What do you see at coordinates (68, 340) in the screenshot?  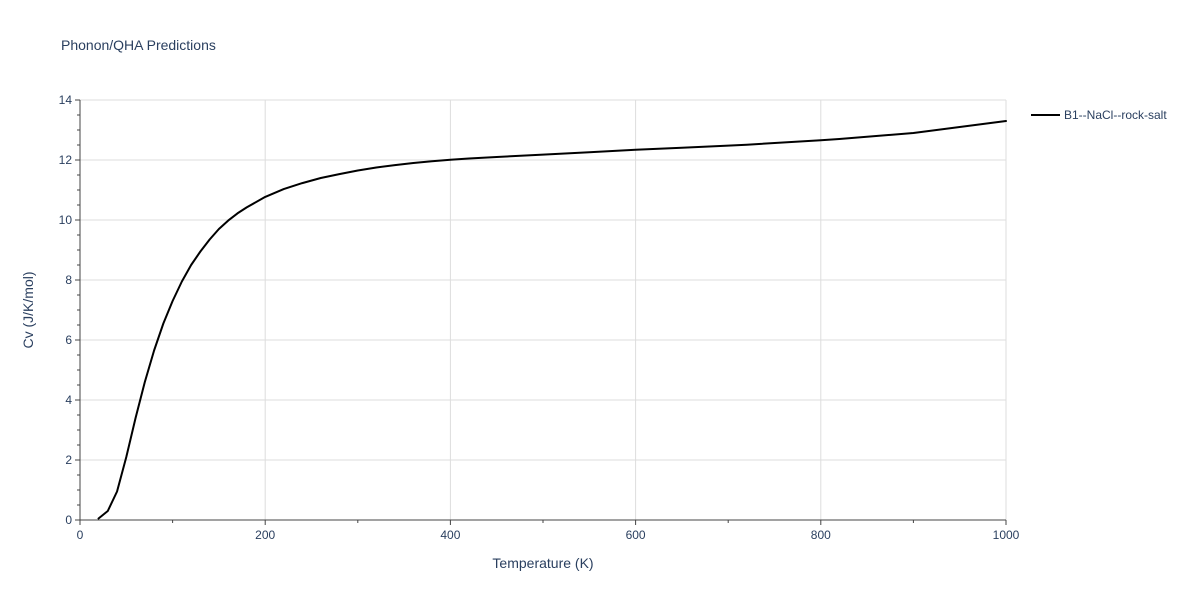 I see `y-tick-label: 6` at bounding box center [68, 340].